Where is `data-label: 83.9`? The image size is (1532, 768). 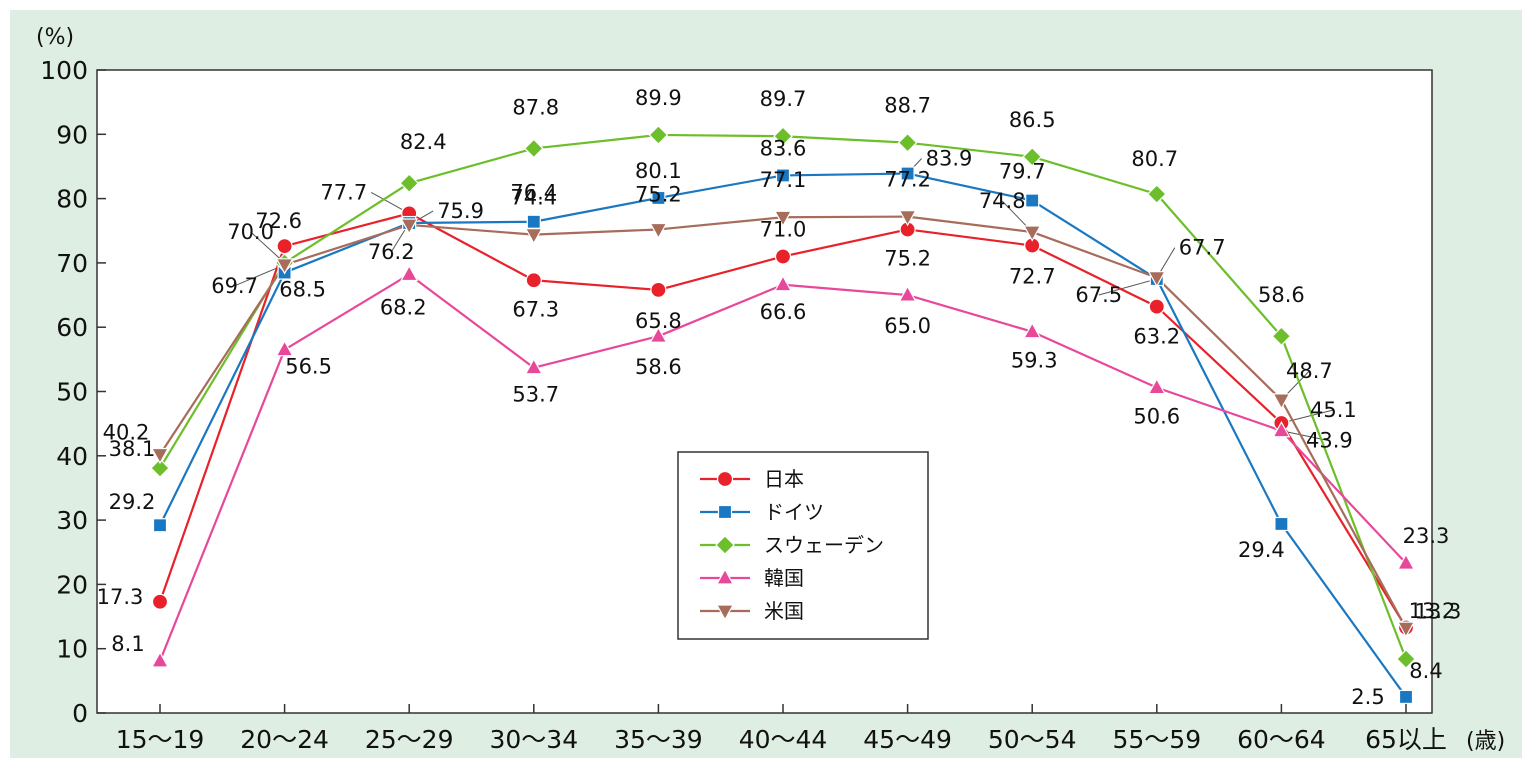 data-label: 83.9 is located at coordinates (949, 159).